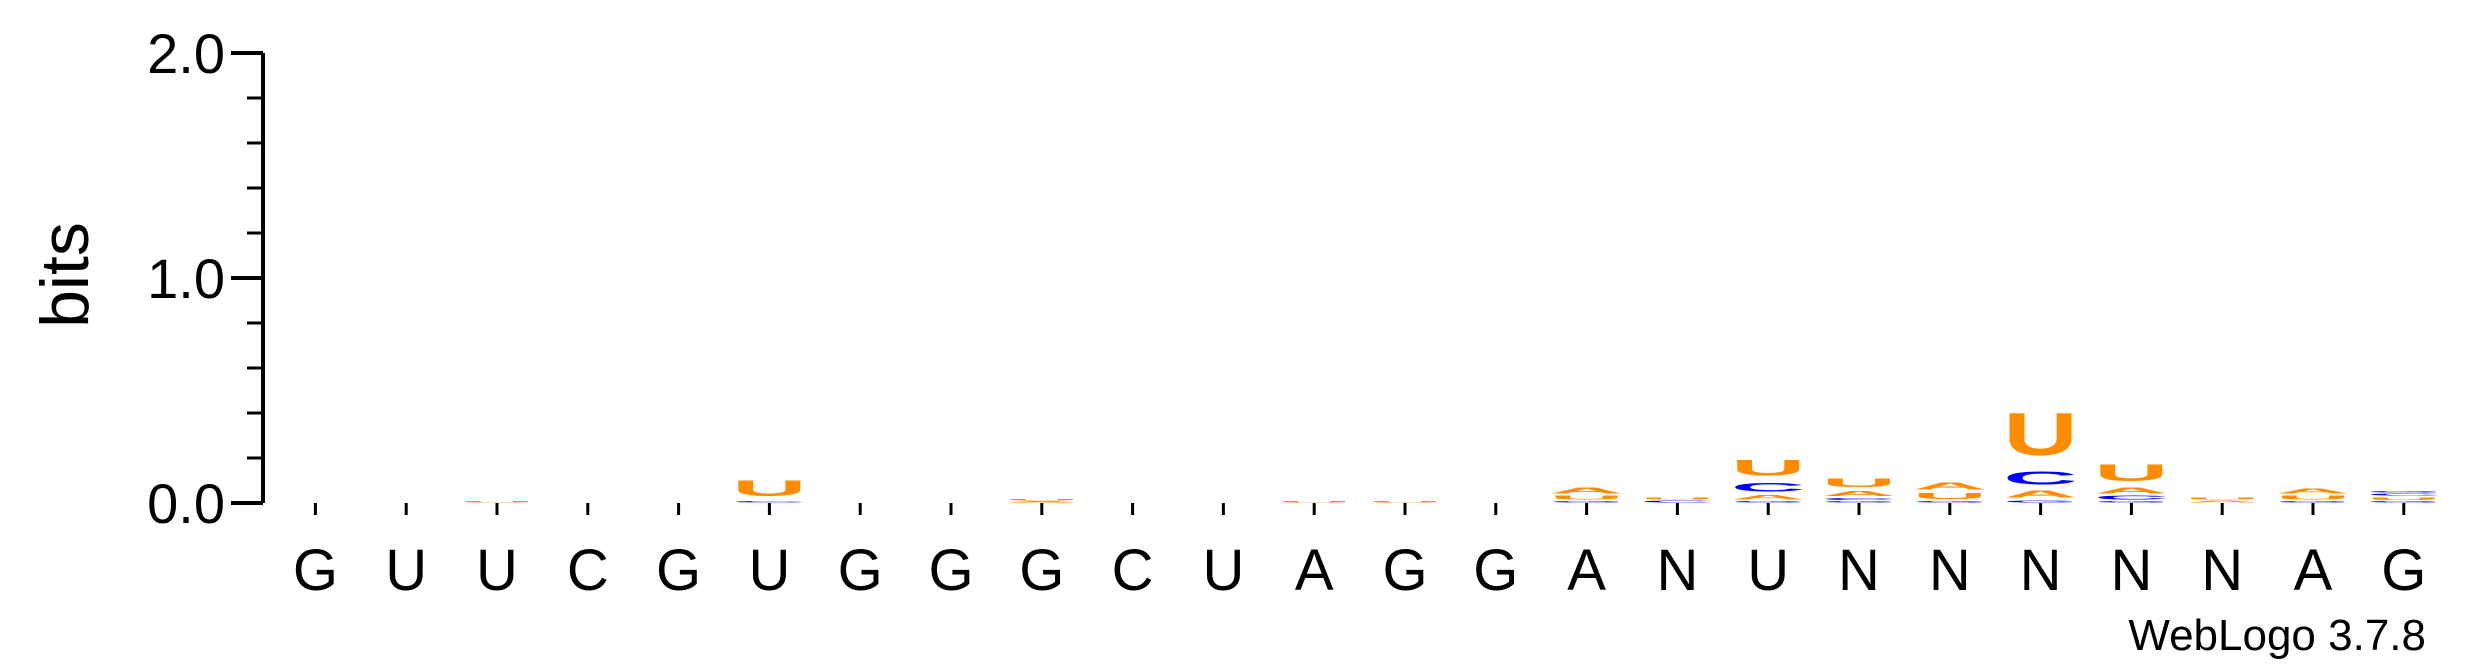 This screenshot has height=667, width=2475. Describe the element at coordinates (186, 503) in the screenshot. I see `y-tick-label: 0.0` at that location.